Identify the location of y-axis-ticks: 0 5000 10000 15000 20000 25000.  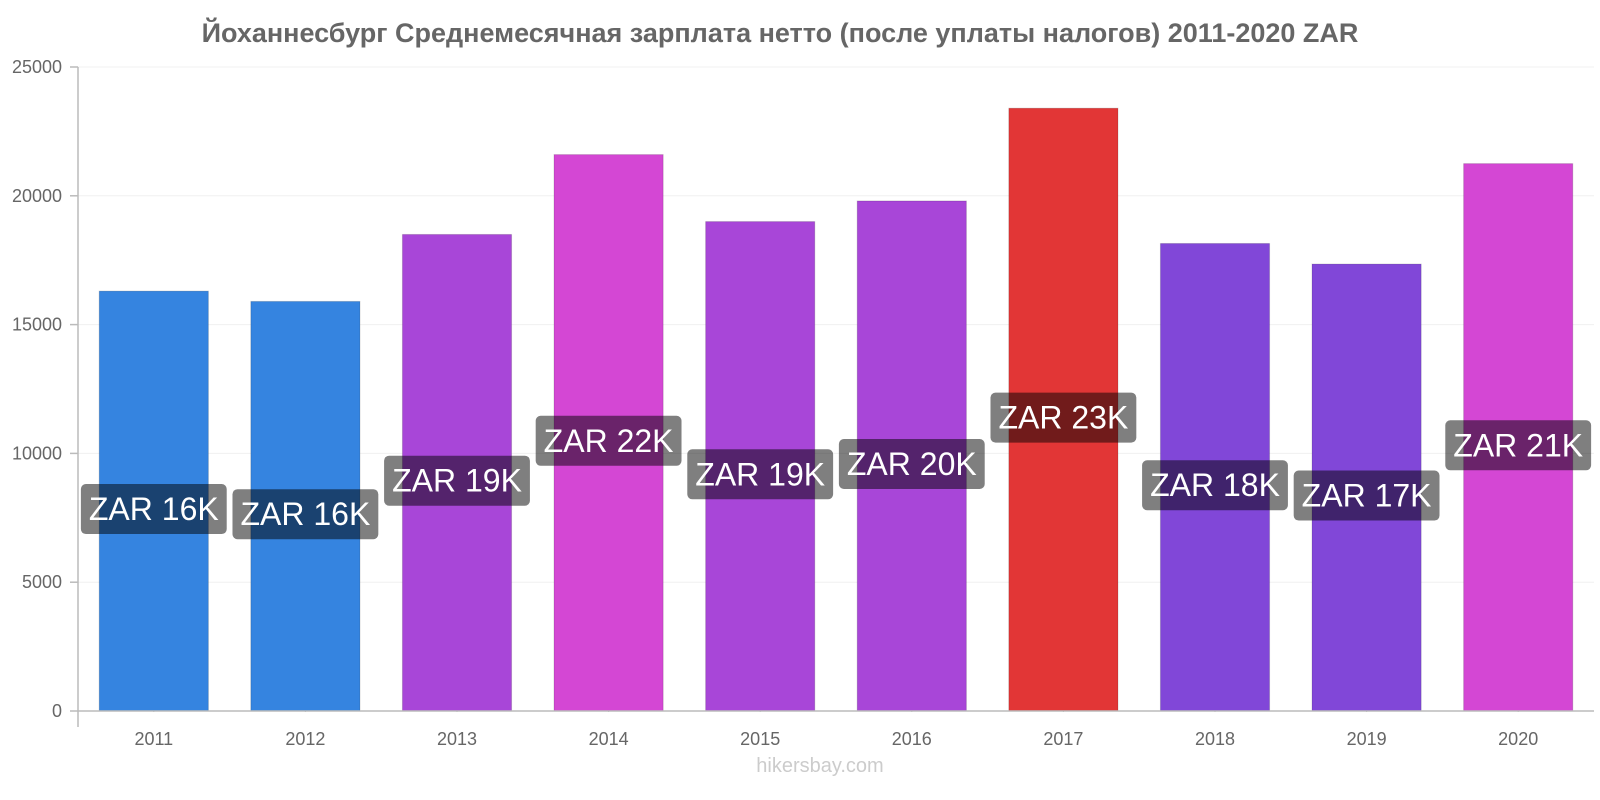
(45, 389).